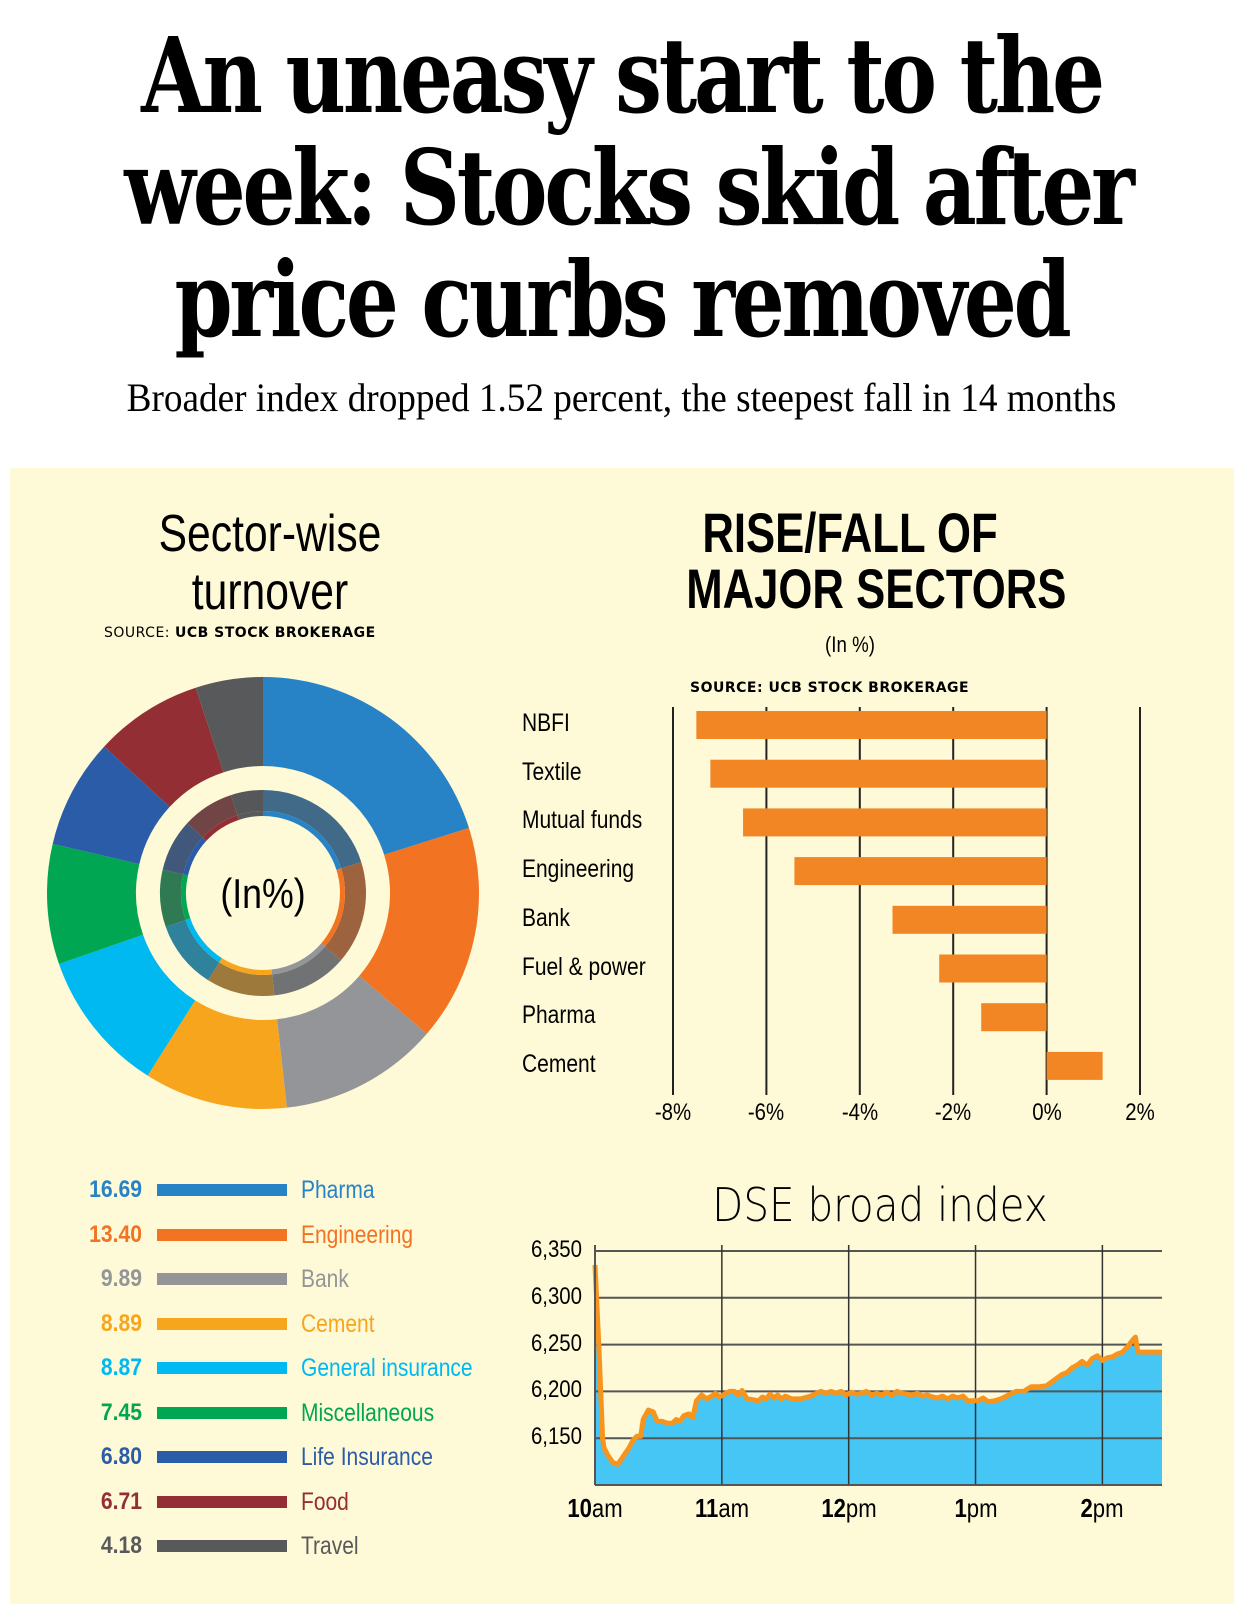 The image size is (1243, 1611). Describe the element at coordinates (976, 1508) in the screenshot. I see `dse-x-tick-label: 1pm` at that location.